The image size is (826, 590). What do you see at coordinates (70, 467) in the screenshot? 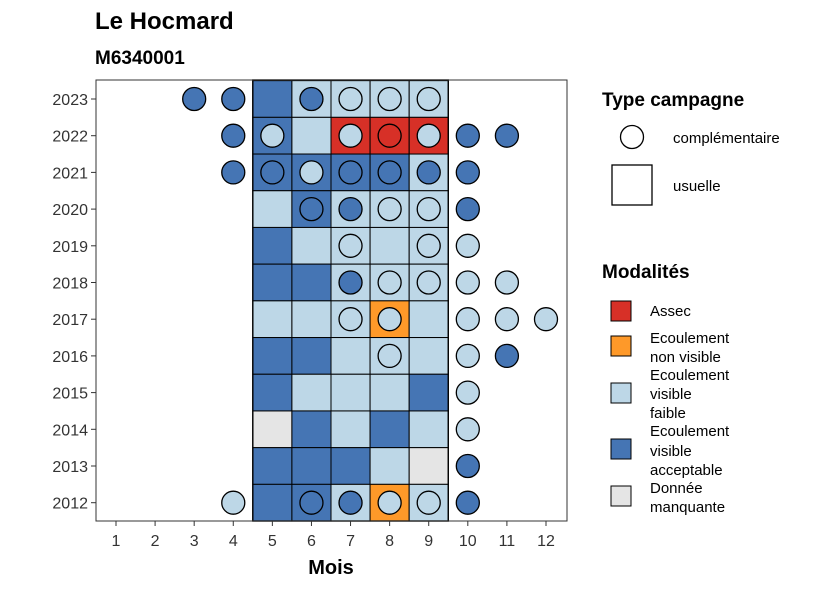
I see `y-tick-label: 2013` at bounding box center [70, 467].